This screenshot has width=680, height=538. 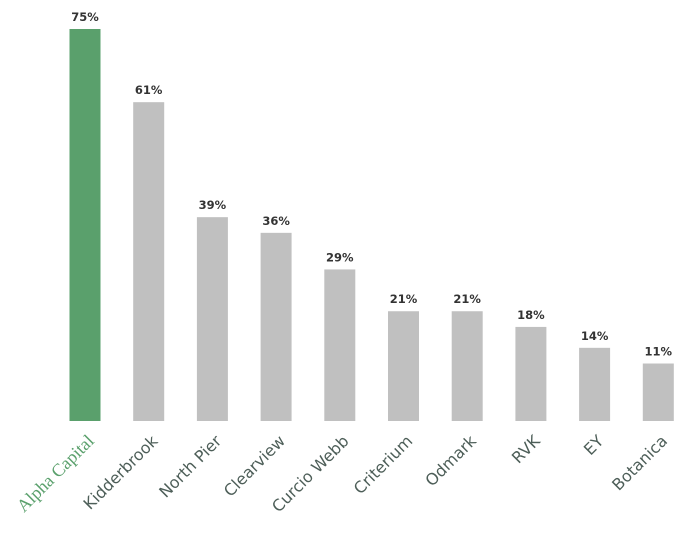 What do you see at coordinates (450, 460) in the screenshot?
I see `x-tick-label: Odmark` at bounding box center [450, 460].